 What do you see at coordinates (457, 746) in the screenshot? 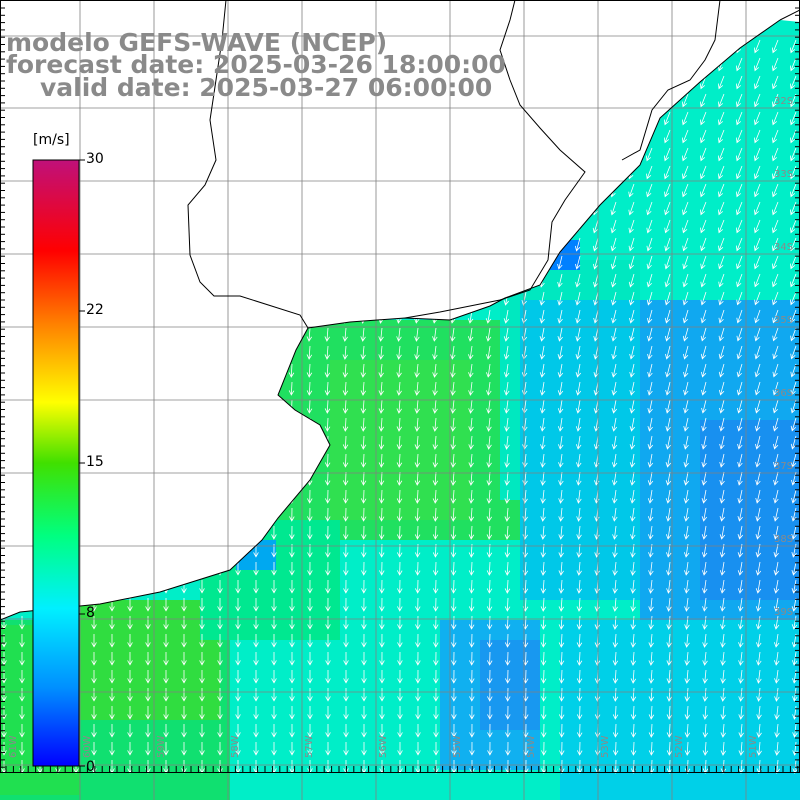
I see `lon-label: 55W` at bounding box center [457, 746].